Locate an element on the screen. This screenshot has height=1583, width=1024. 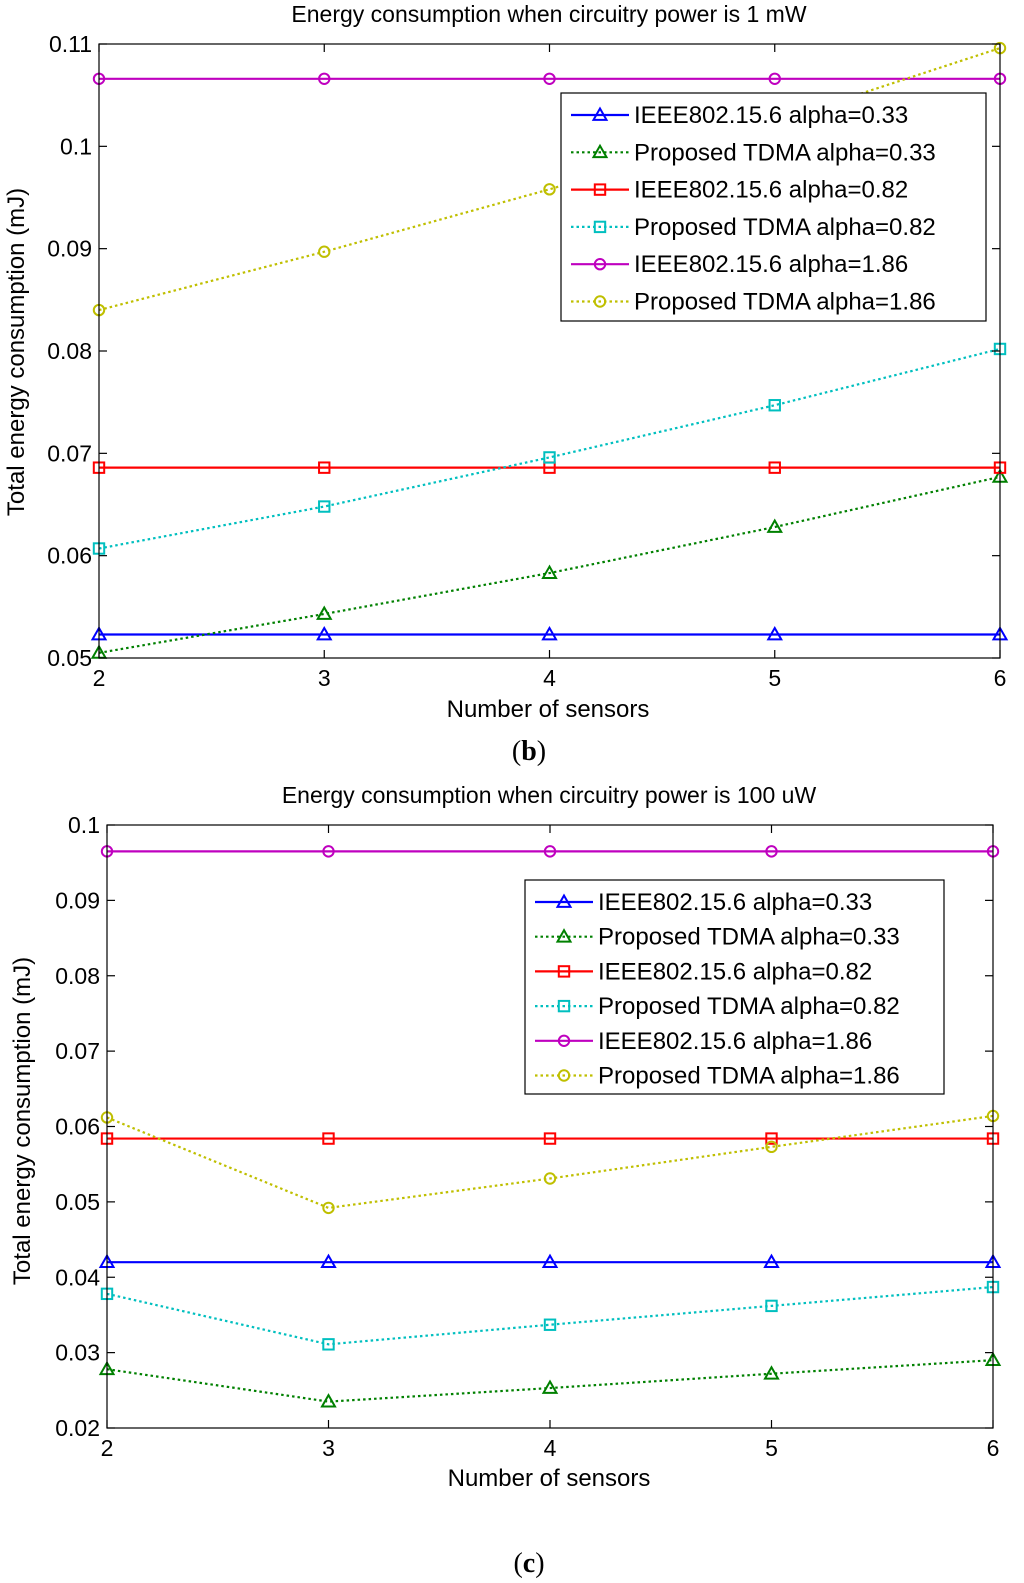
y-tick-label: 0.11 is located at coordinates (70, 44).